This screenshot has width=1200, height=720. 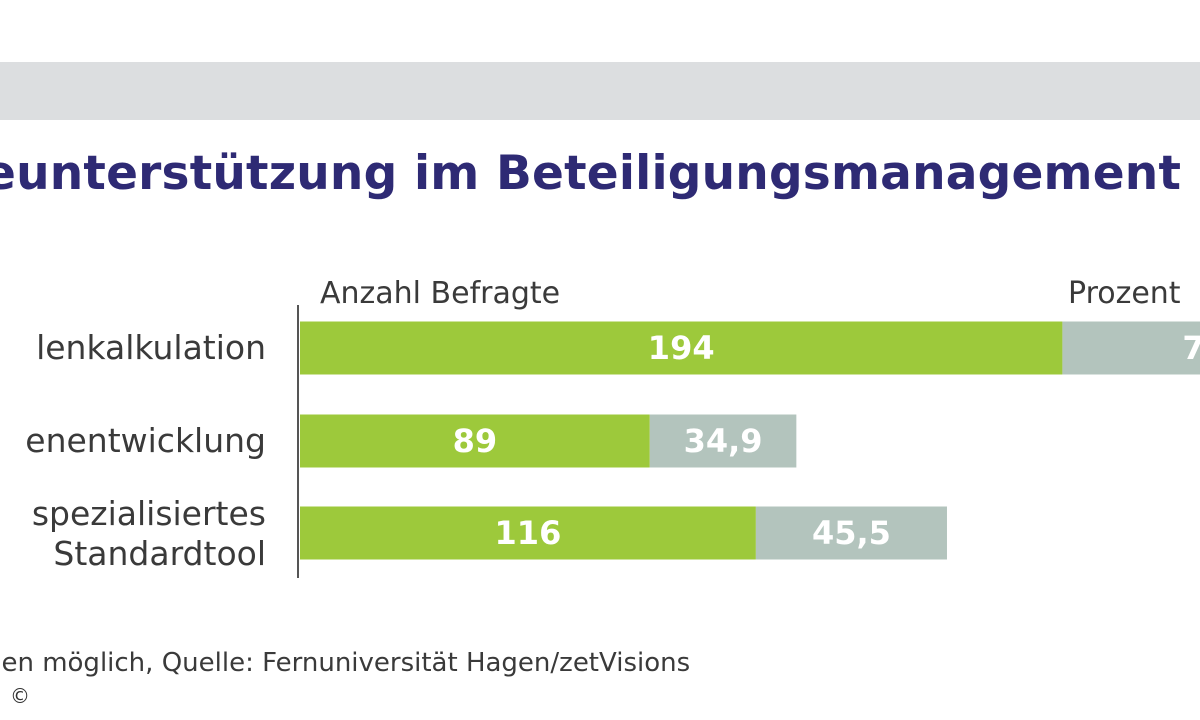 I want to click on category-label: lenkalkulation, so click(x=151, y=347).